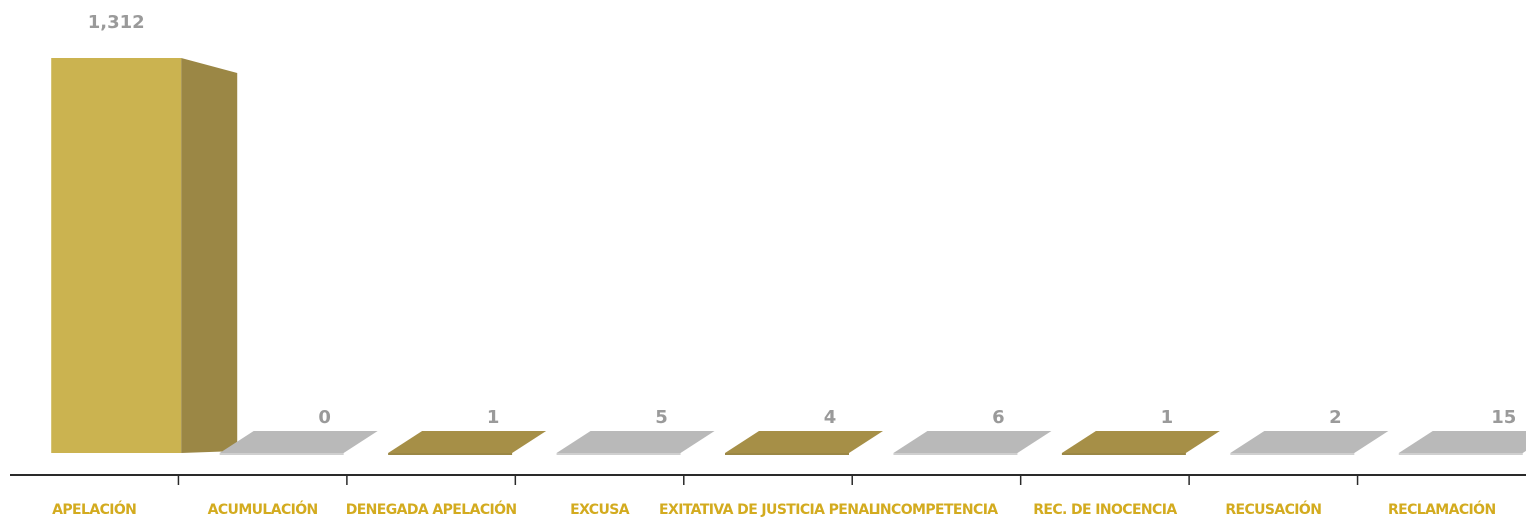  I want to click on value-label-denegada-apelacion: 1, so click(493, 417).